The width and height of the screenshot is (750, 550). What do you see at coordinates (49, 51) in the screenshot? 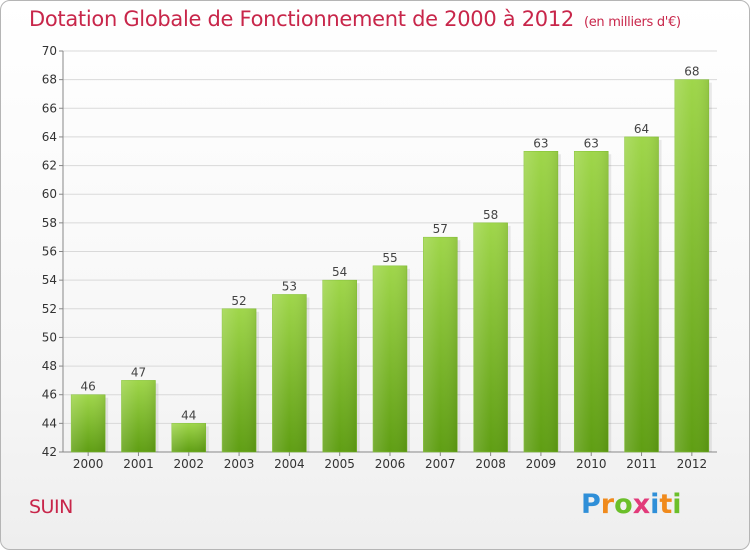
I see `y-tick-label: 70` at bounding box center [49, 51].